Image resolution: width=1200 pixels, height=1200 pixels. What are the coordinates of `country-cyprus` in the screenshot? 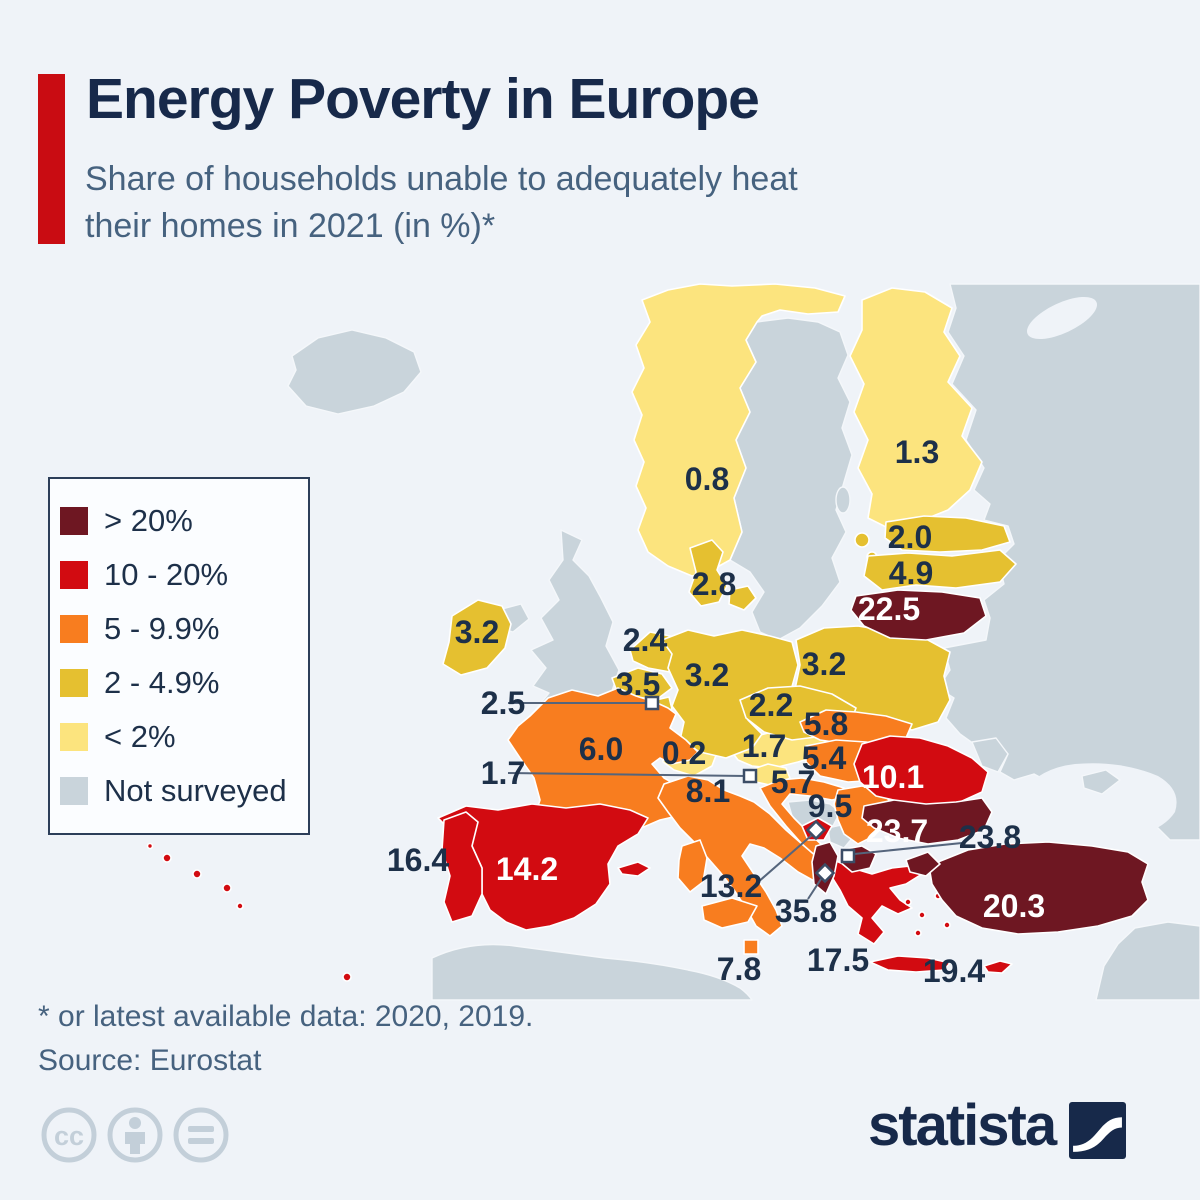 It's located at (998, 967).